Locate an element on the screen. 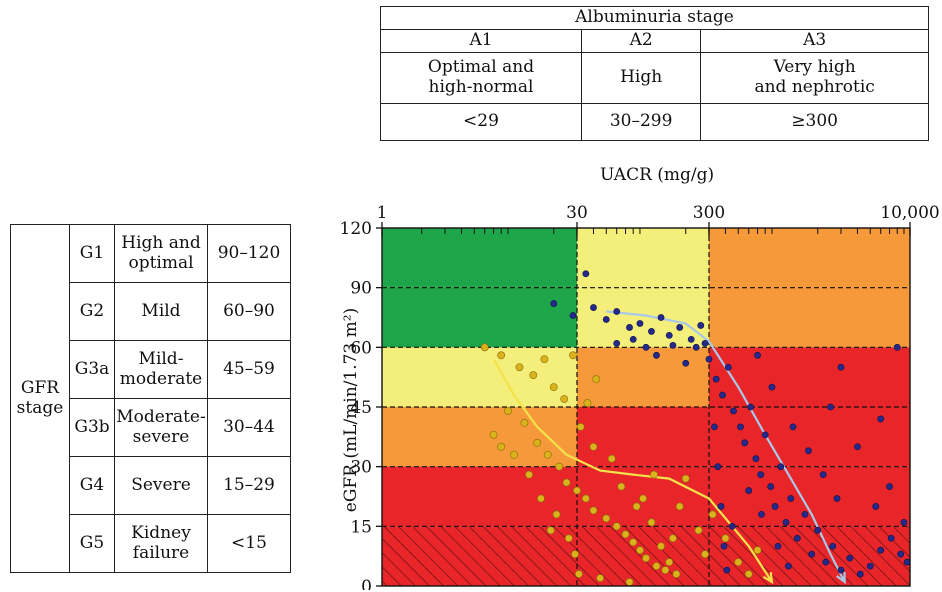 This screenshot has height=592, width=942. gfr-desc-g5: Kidney failure is located at coordinates (161, 543).